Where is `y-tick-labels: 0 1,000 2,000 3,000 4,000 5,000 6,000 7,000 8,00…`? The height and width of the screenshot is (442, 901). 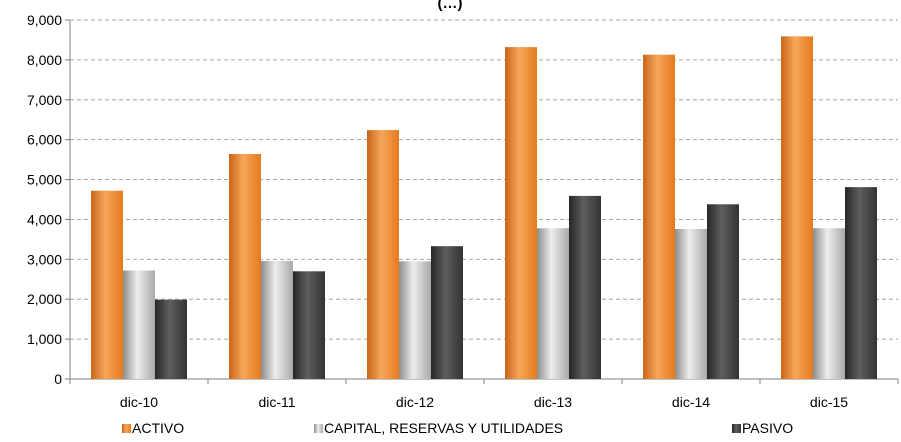
y-tick-labels: 0 1,000 2,000 3,000 4,000 5,000 6,000 7,000 8,00… is located at coordinates (44, 199).